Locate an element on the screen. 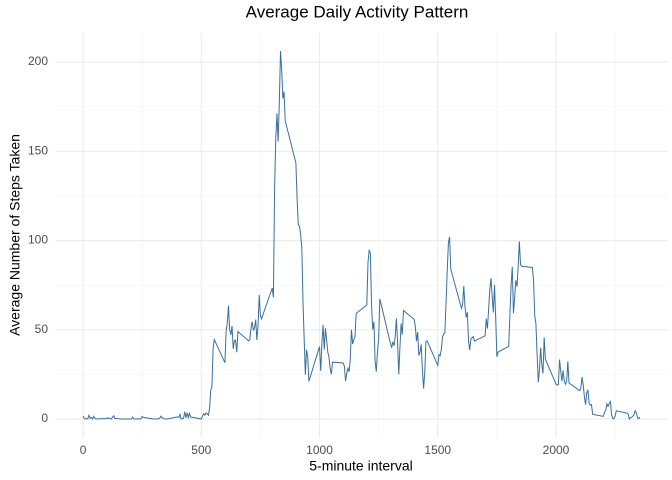  y-axis-label: Average Number of Steps Taken is located at coordinates (15, 235).